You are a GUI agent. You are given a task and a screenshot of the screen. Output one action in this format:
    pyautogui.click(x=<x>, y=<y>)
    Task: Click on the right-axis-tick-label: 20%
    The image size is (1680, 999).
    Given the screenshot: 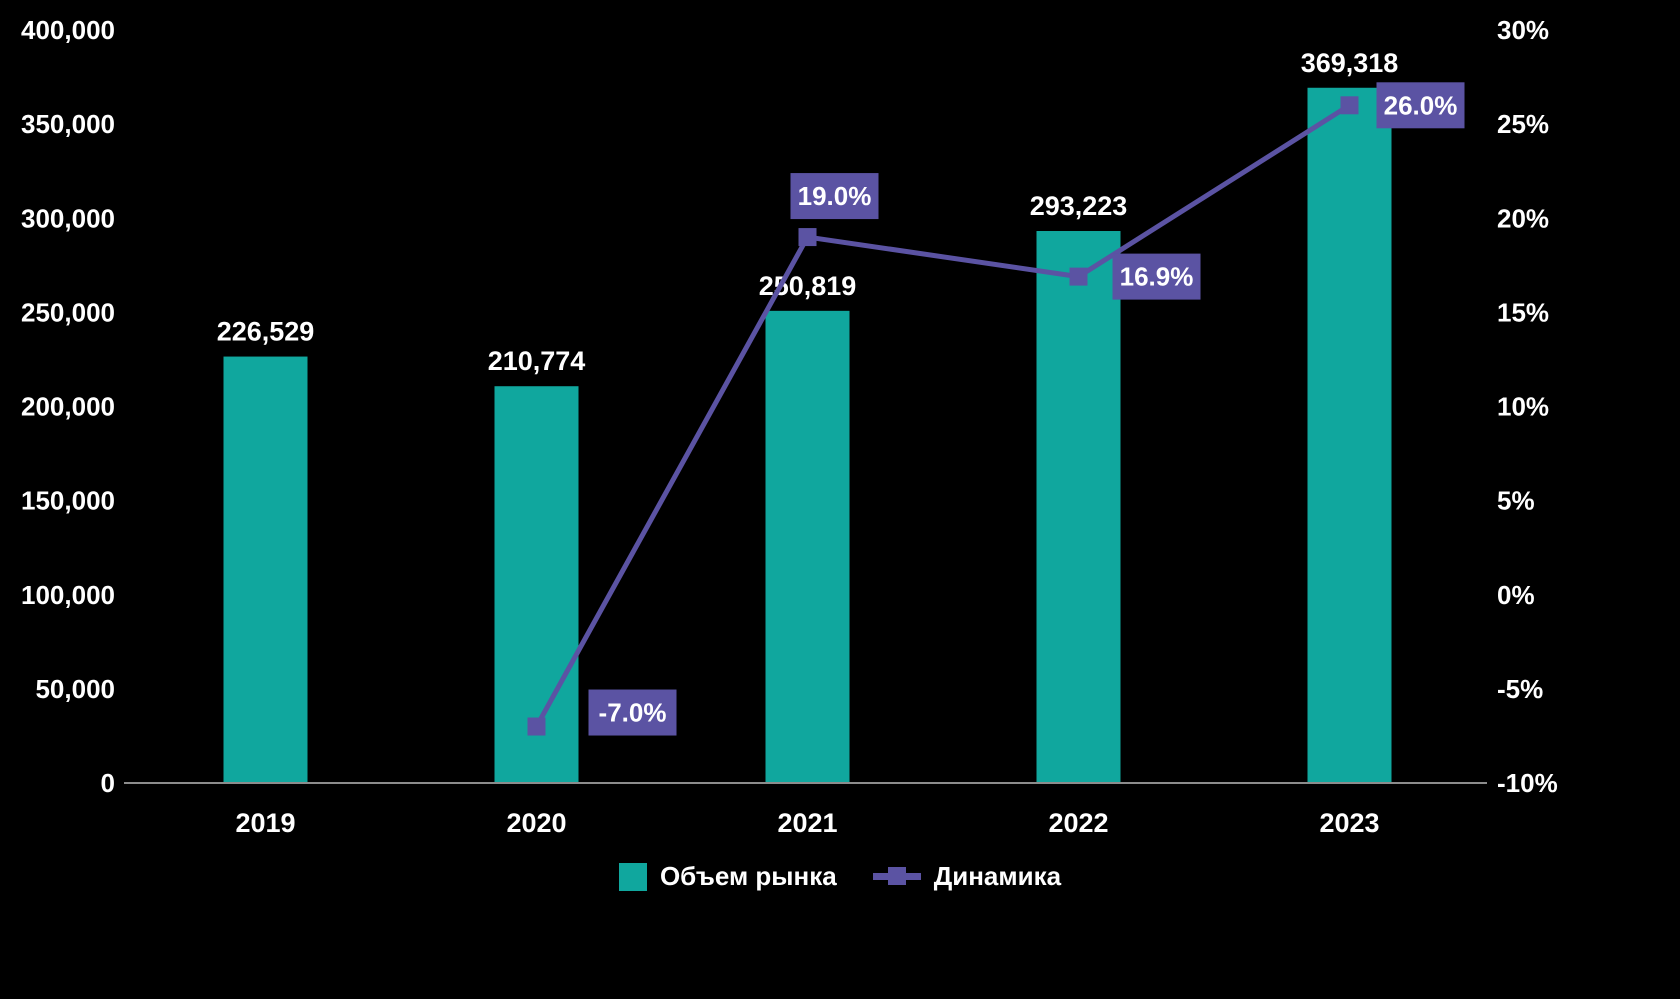 What is the action you would take?
    pyautogui.click(x=1523, y=218)
    